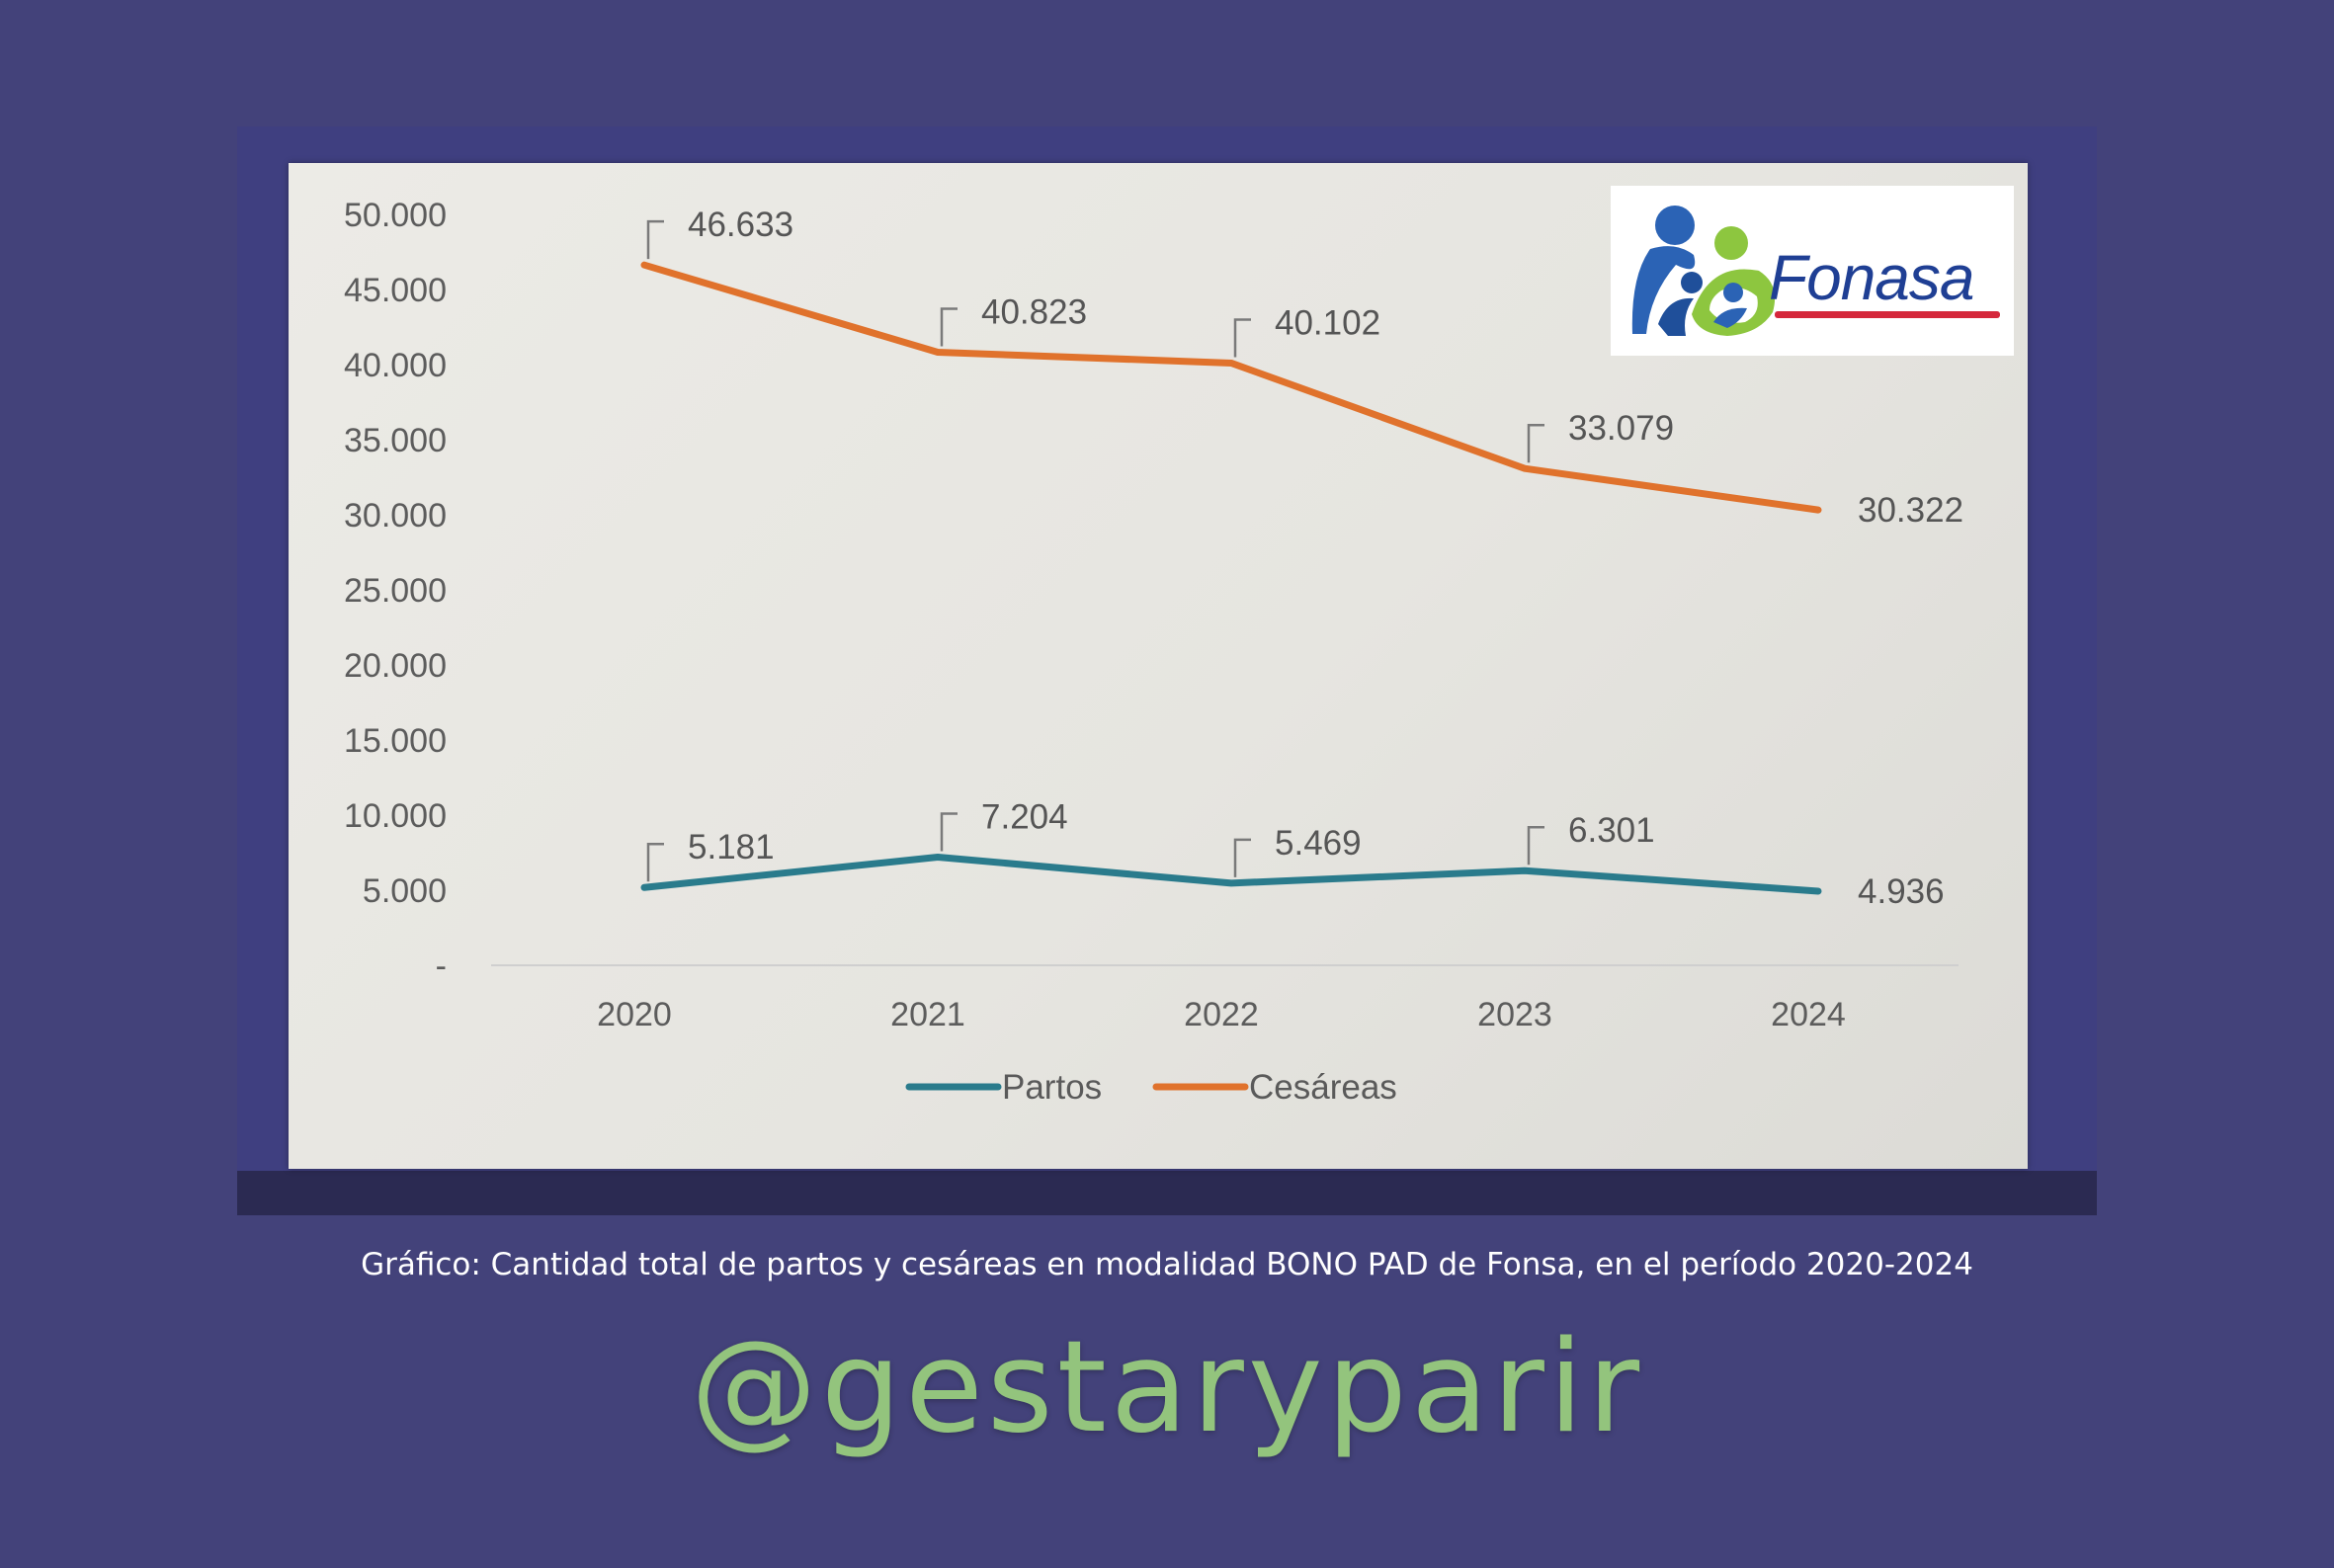 The image size is (2334, 1568). Describe the element at coordinates (1034, 311) in the screenshot. I see `data-label: 40.823` at that location.